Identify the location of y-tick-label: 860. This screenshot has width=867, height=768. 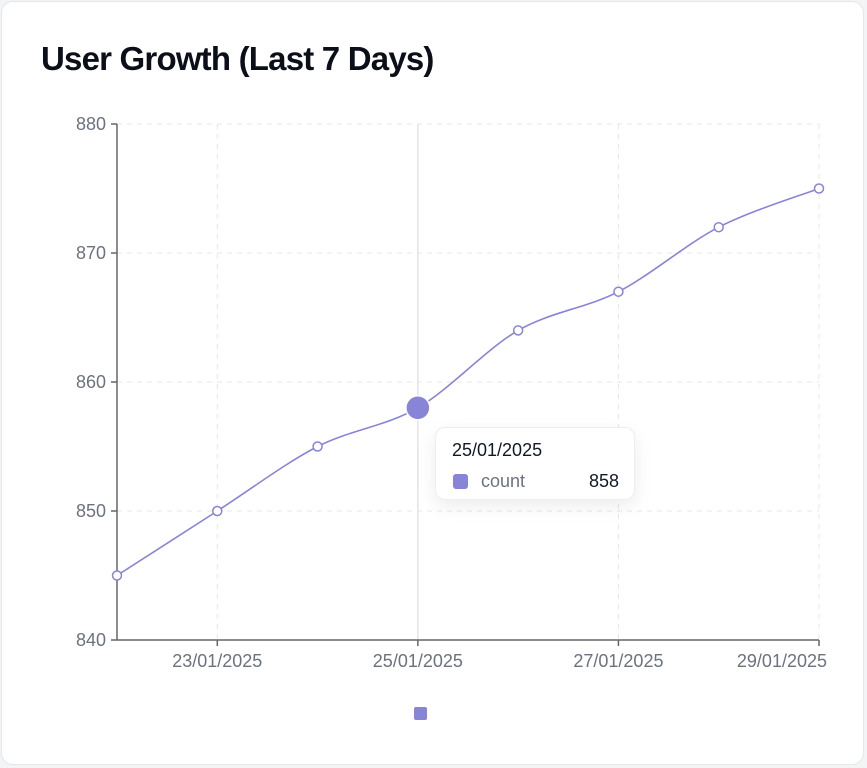
(91, 382).